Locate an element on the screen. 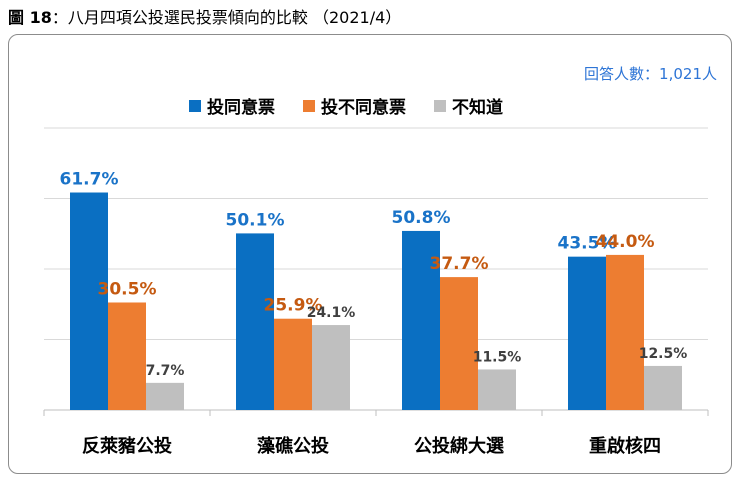 The height and width of the screenshot is (484, 740). data-label: 12.5% is located at coordinates (663, 354).